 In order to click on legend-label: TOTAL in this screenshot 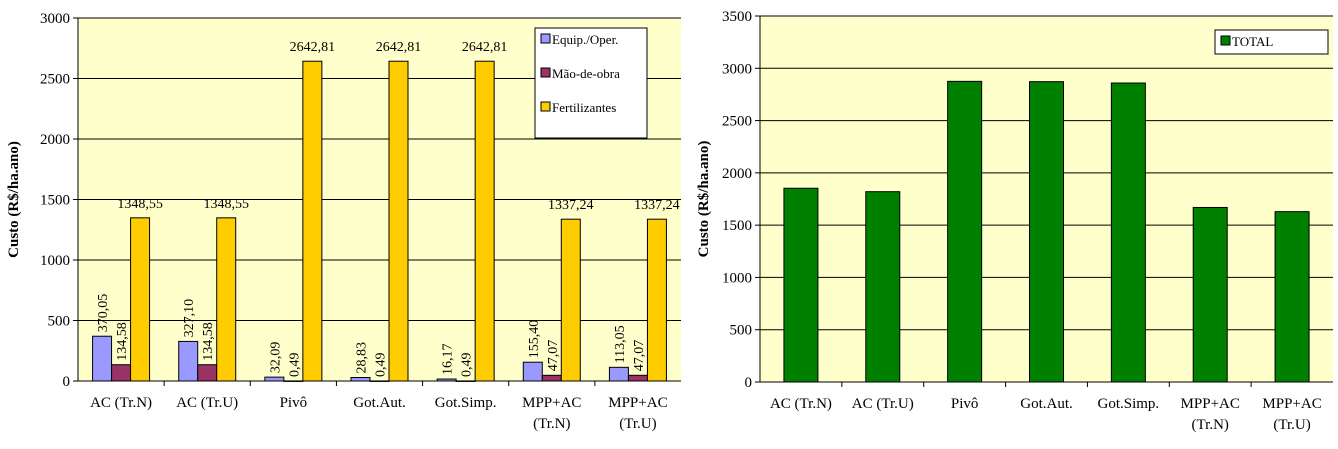, I will do `click(1252, 41)`.